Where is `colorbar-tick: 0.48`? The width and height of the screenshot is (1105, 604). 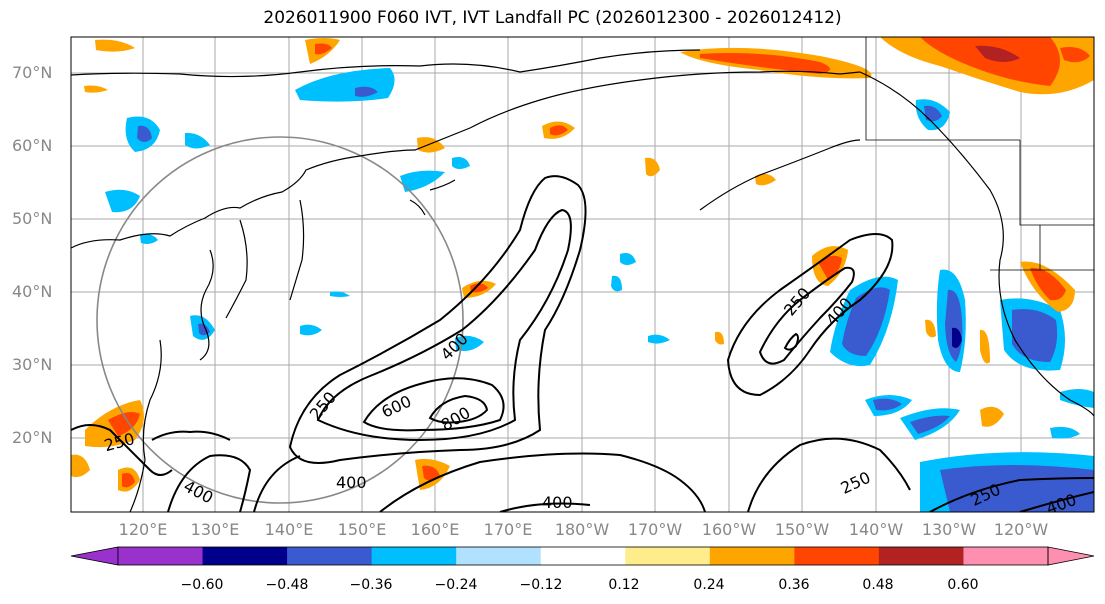 colorbar-tick: 0.48 is located at coordinates (877, 585).